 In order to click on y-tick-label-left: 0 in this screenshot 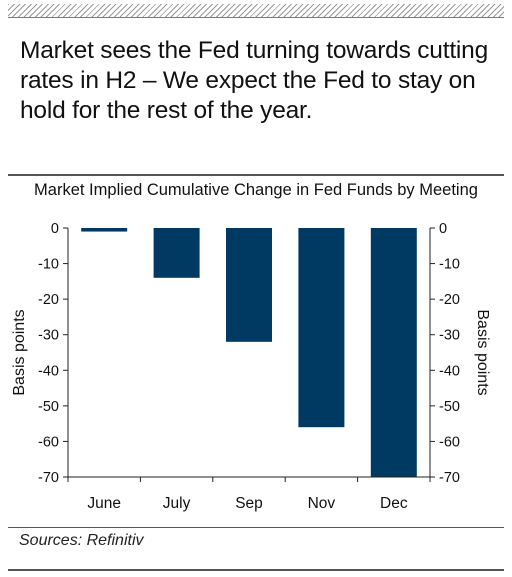, I will do `click(55, 229)`.